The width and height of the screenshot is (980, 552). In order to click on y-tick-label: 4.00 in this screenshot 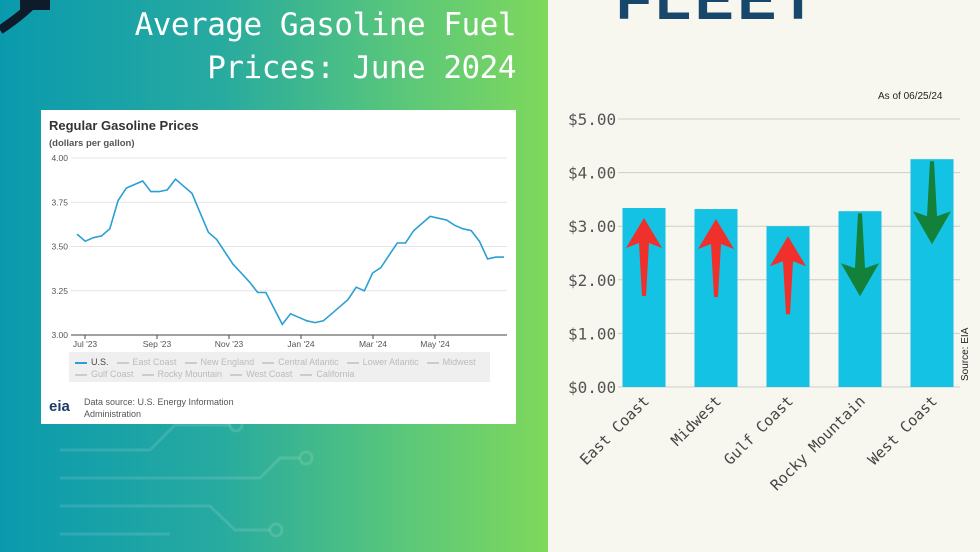, I will do `click(59, 158)`.